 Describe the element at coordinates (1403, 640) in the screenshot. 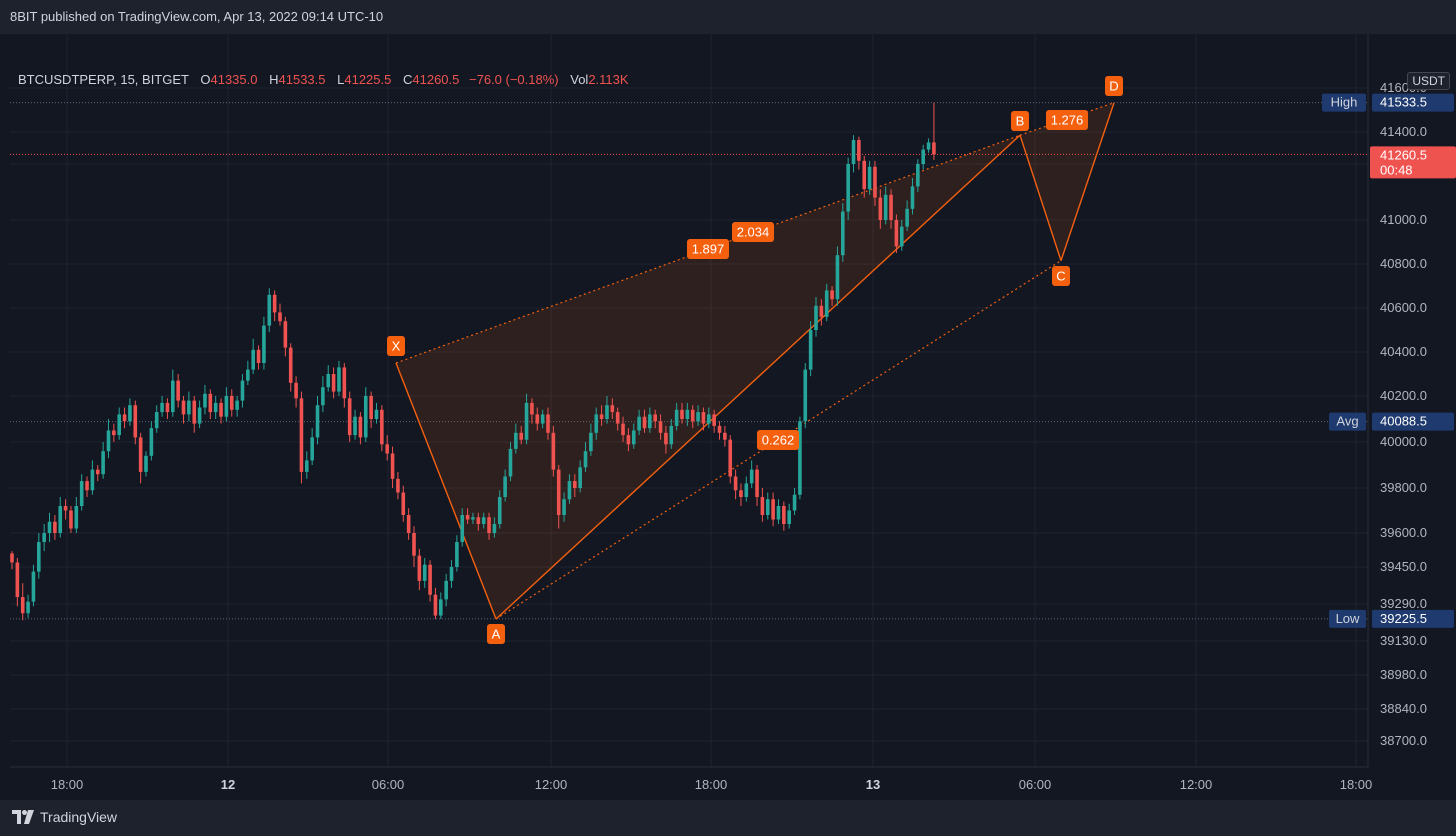

I see `price-tick-label: 39130.0` at that location.